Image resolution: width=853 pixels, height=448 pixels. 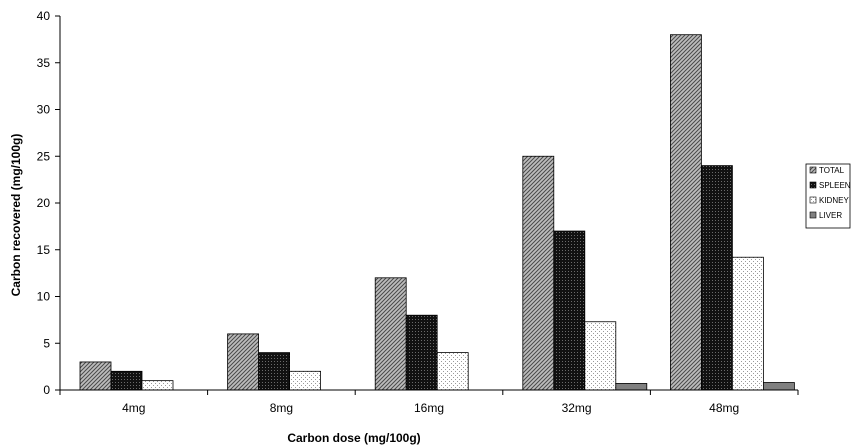 What do you see at coordinates (716, 278) in the screenshot?
I see `bar-spleen-48mg` at bounding box center [716, 278].